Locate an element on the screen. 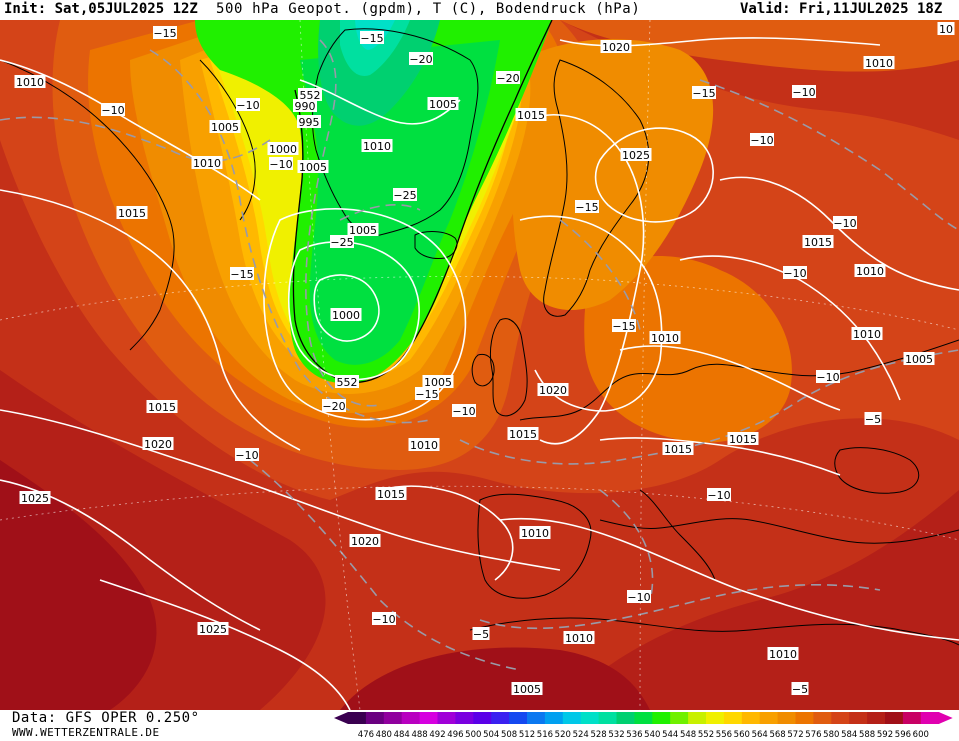  isobar-1015-west is located at coordinates (150, 320).